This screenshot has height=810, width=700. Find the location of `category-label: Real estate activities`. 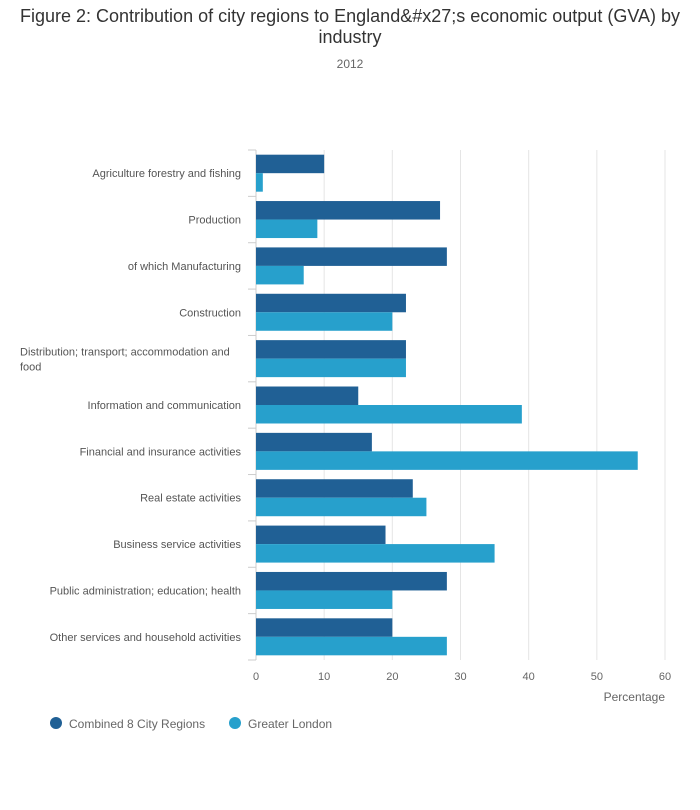

category-label: Real estate activities is located at coordinates (190, 499).